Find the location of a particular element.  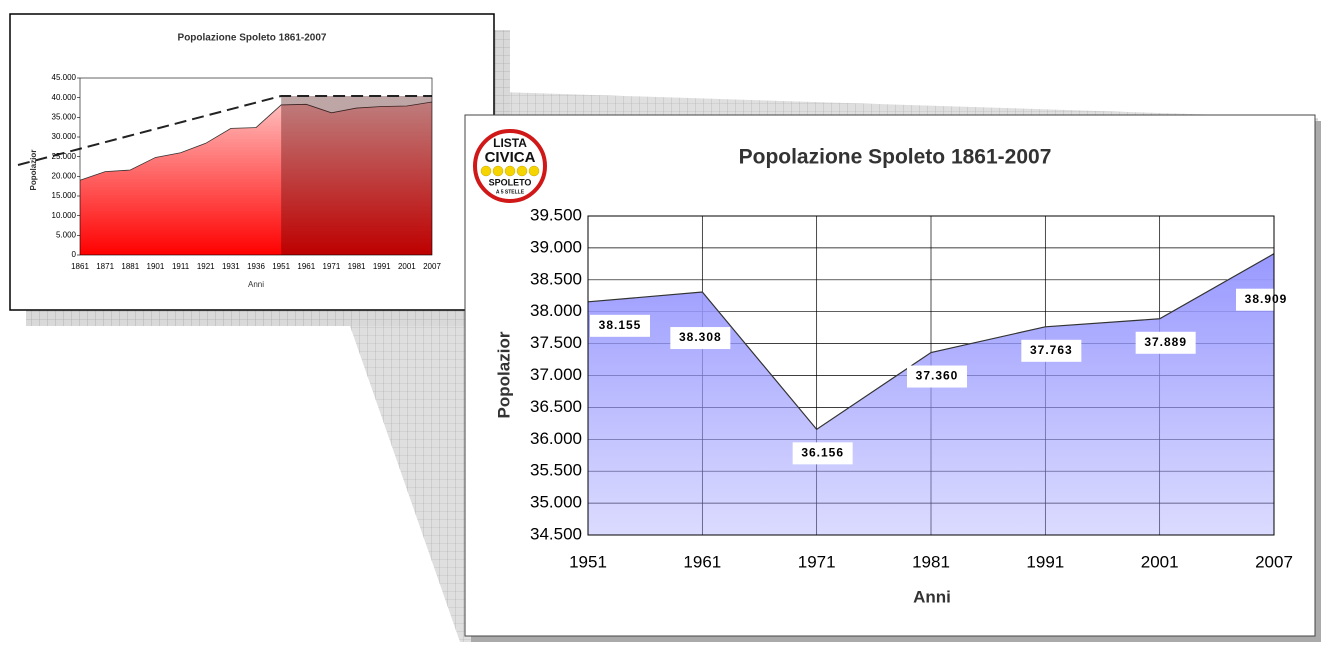

y-tick-label: 20.000 is located at coordinates (64, 175).